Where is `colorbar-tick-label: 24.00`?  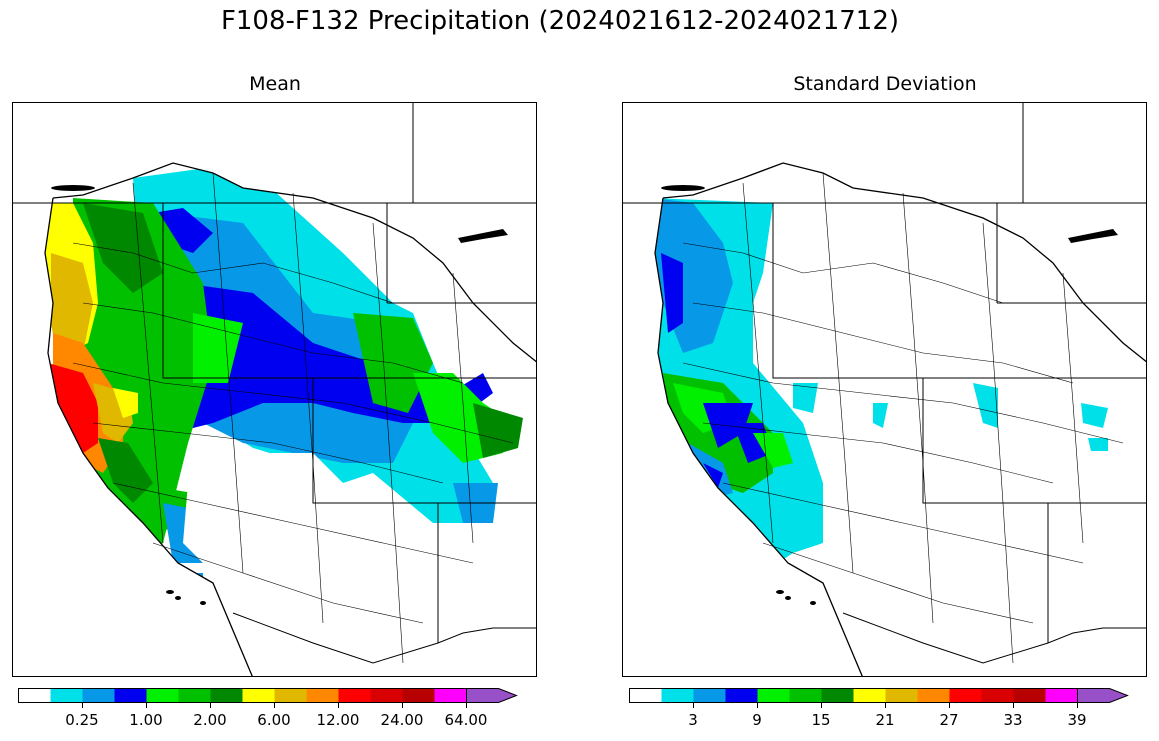 colorbar-tick-label: 24.00 is located at coordinates (402, 720).